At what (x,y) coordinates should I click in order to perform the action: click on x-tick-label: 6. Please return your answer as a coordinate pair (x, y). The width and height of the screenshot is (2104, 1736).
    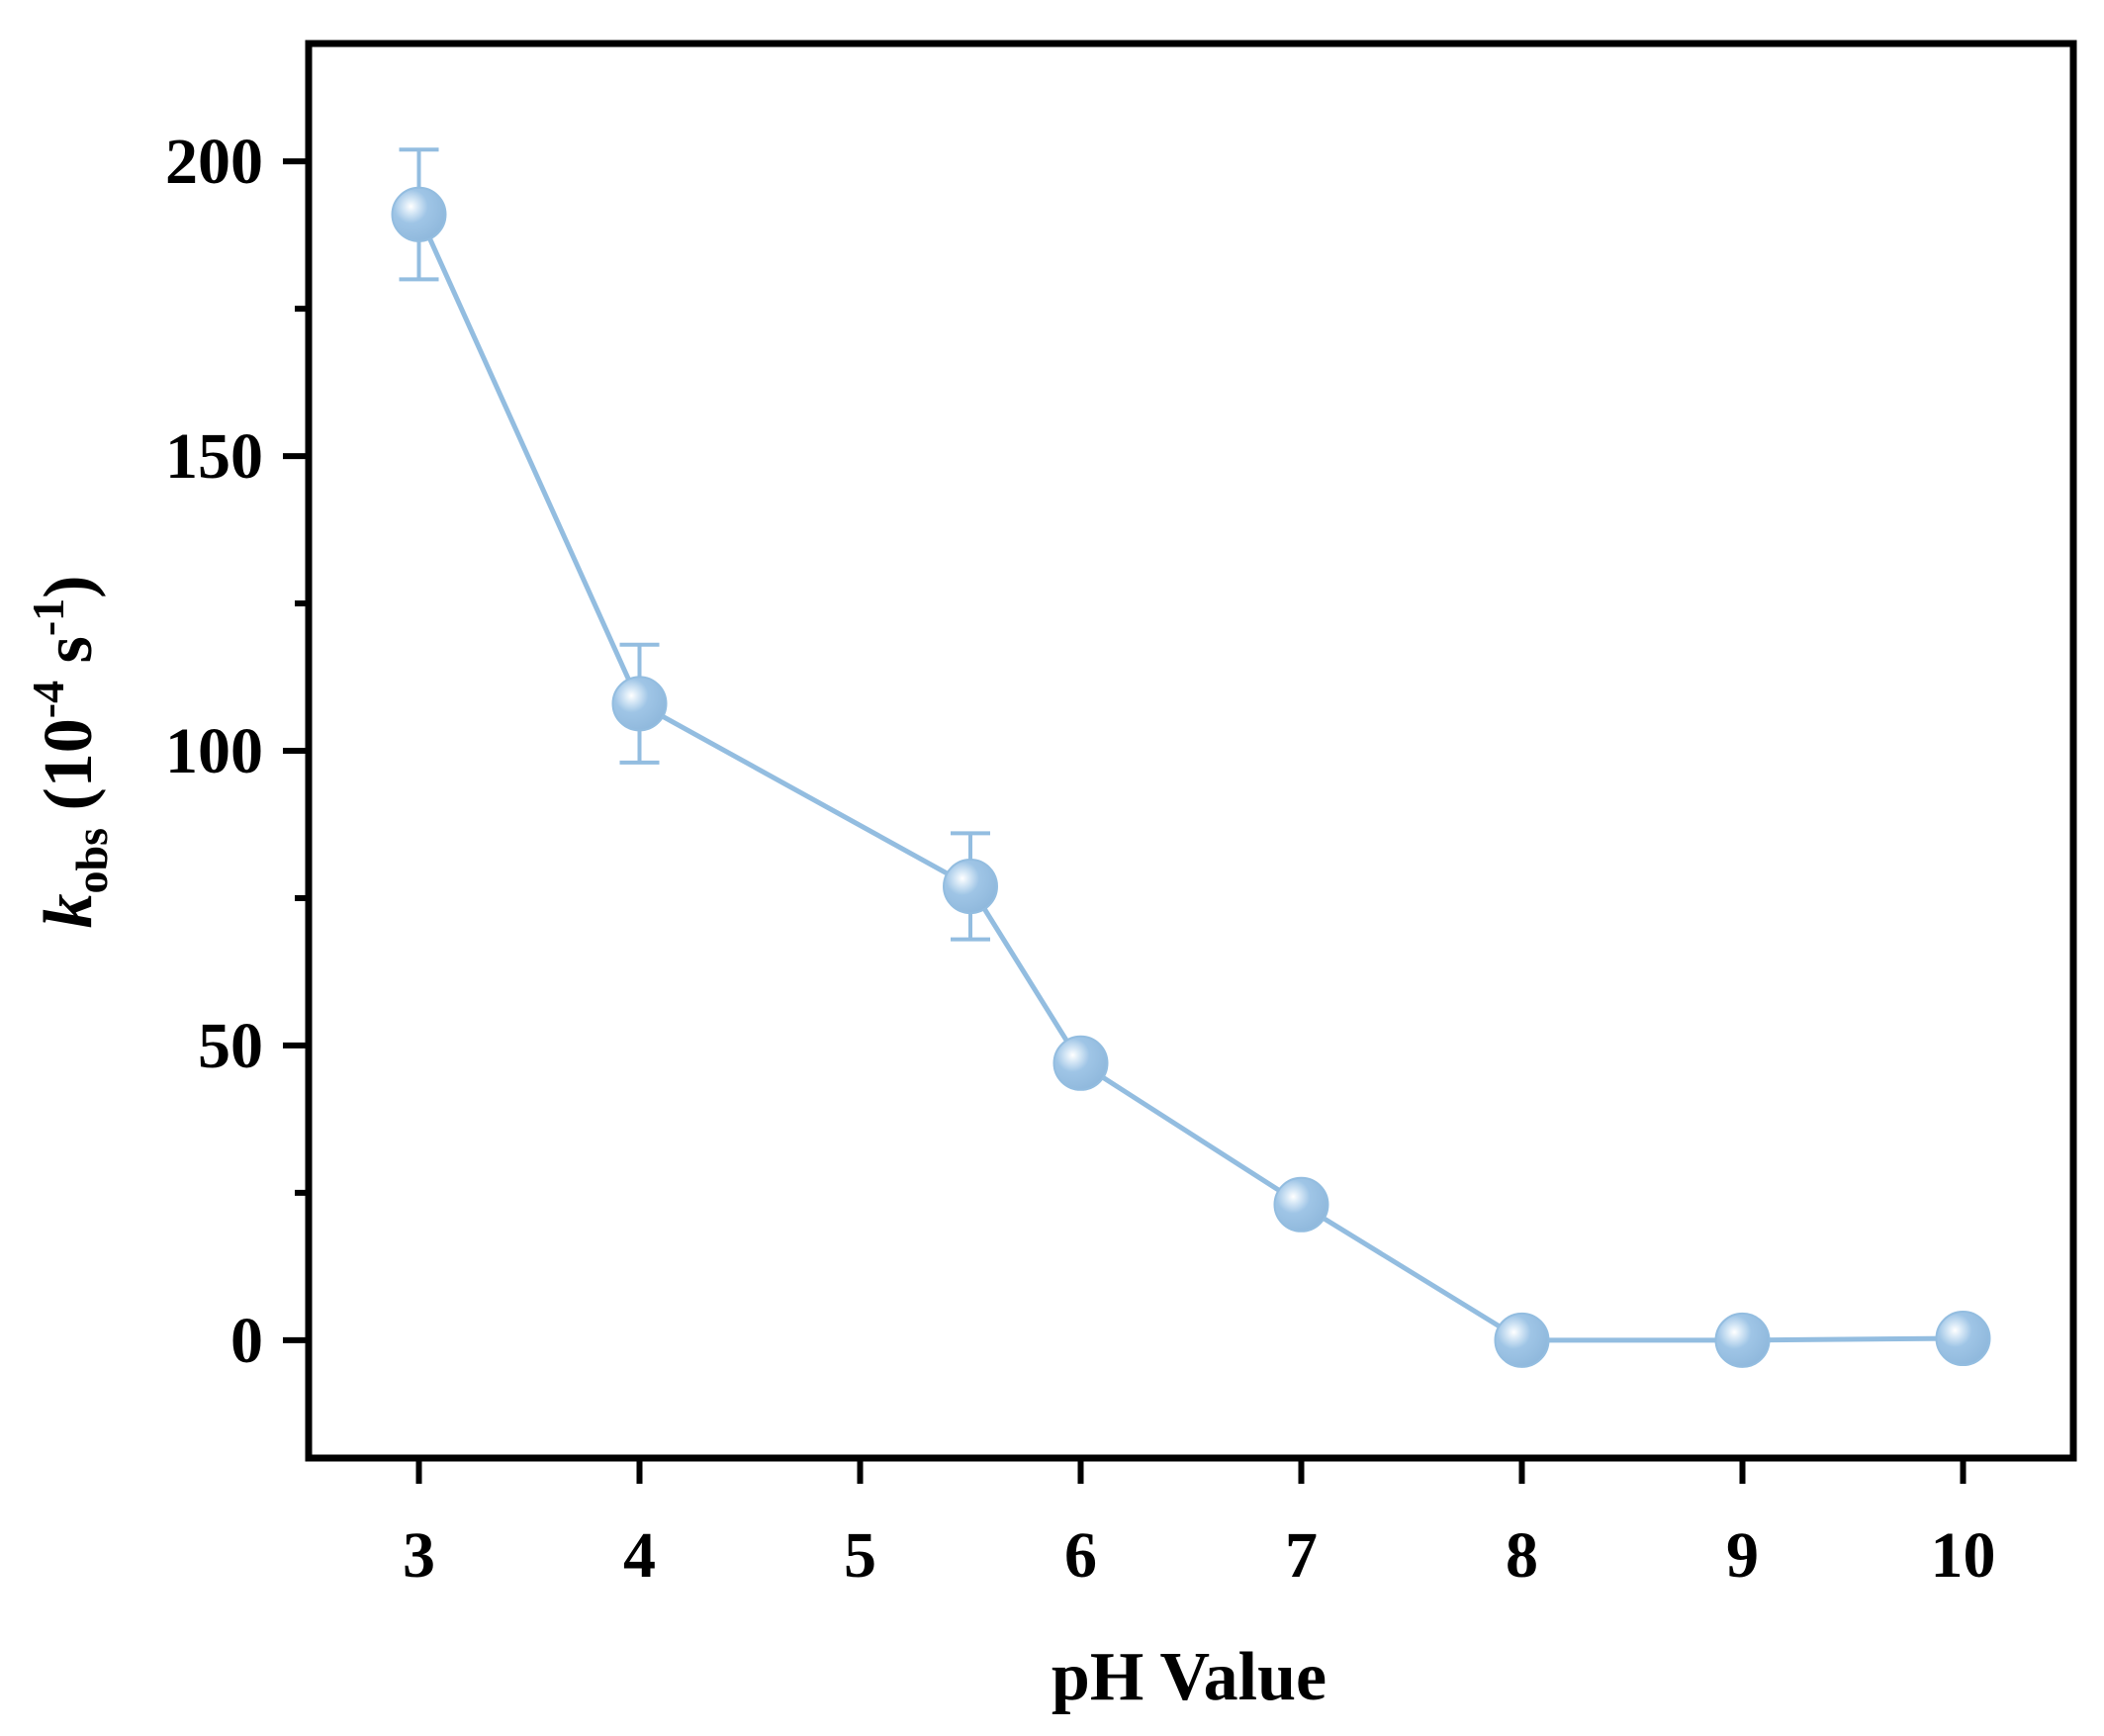
    Looking at the image, I should click on (1080, 1555).